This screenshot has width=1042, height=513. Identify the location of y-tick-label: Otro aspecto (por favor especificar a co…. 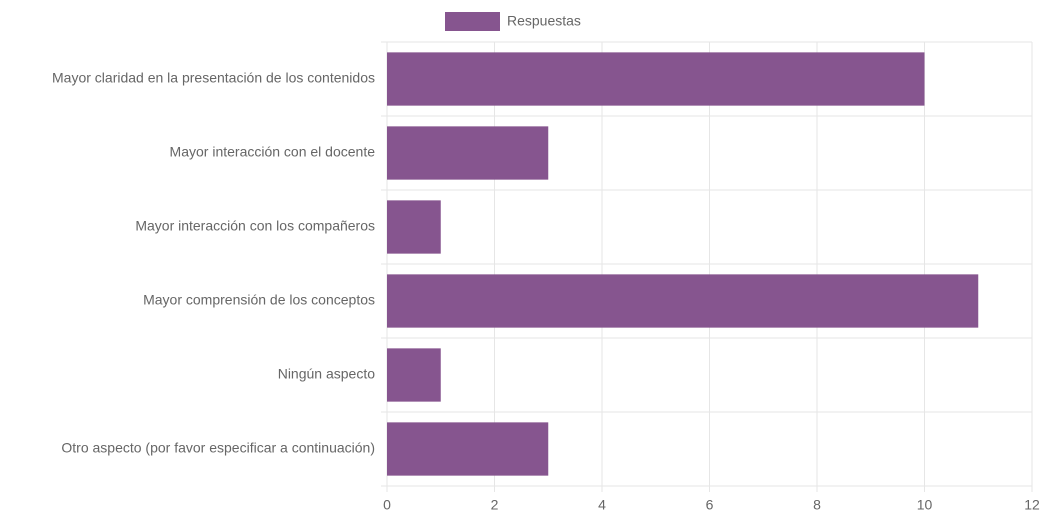
(218, 448).